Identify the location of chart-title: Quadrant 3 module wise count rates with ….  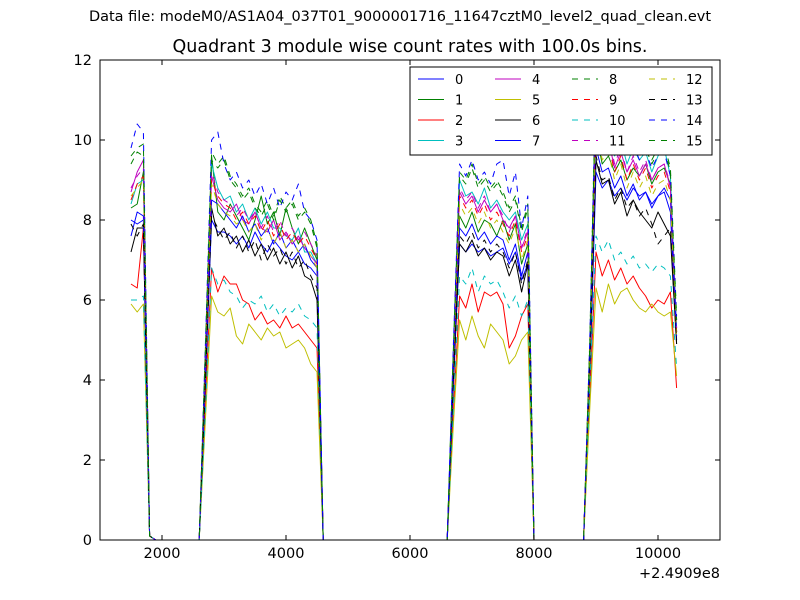
(410, 47).